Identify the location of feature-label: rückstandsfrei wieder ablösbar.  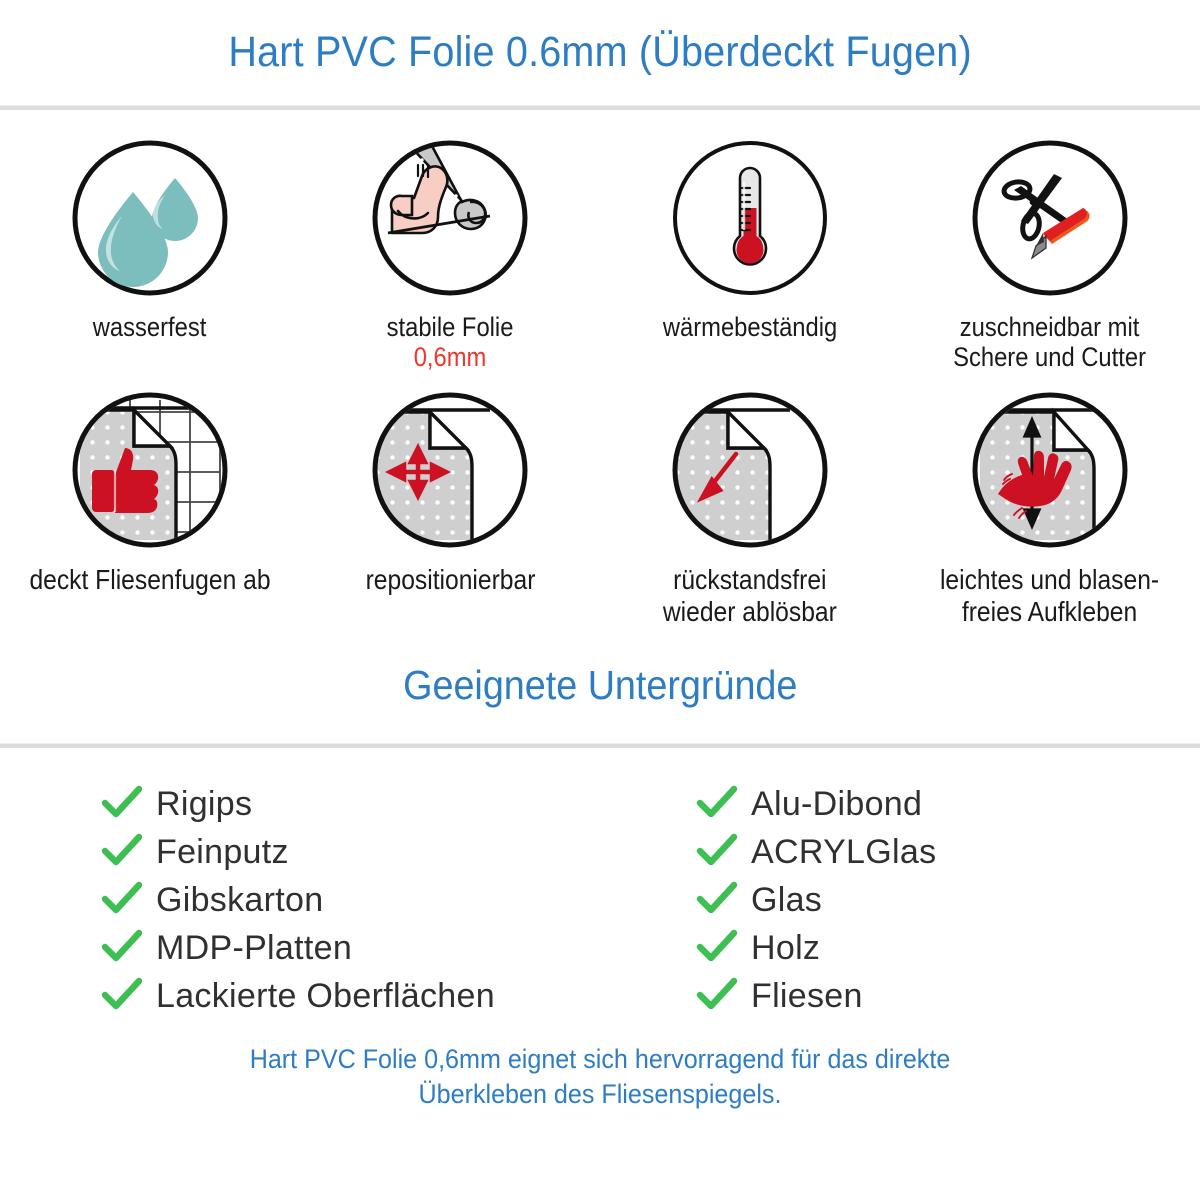
(750, 595).